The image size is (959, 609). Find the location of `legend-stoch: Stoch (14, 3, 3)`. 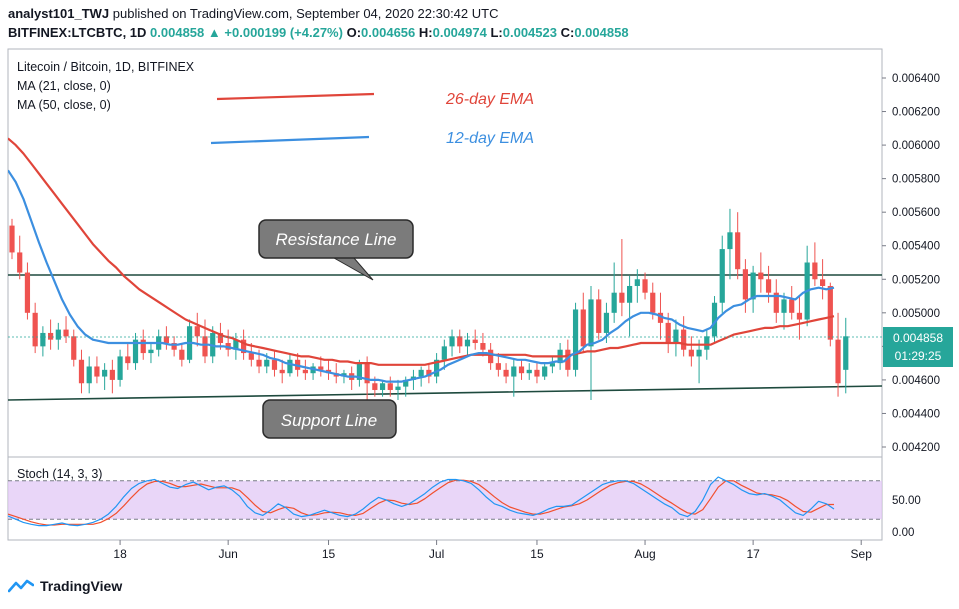

legend-stoch: Stoch (14, 3, 3) is located at coordinates (59, 474).